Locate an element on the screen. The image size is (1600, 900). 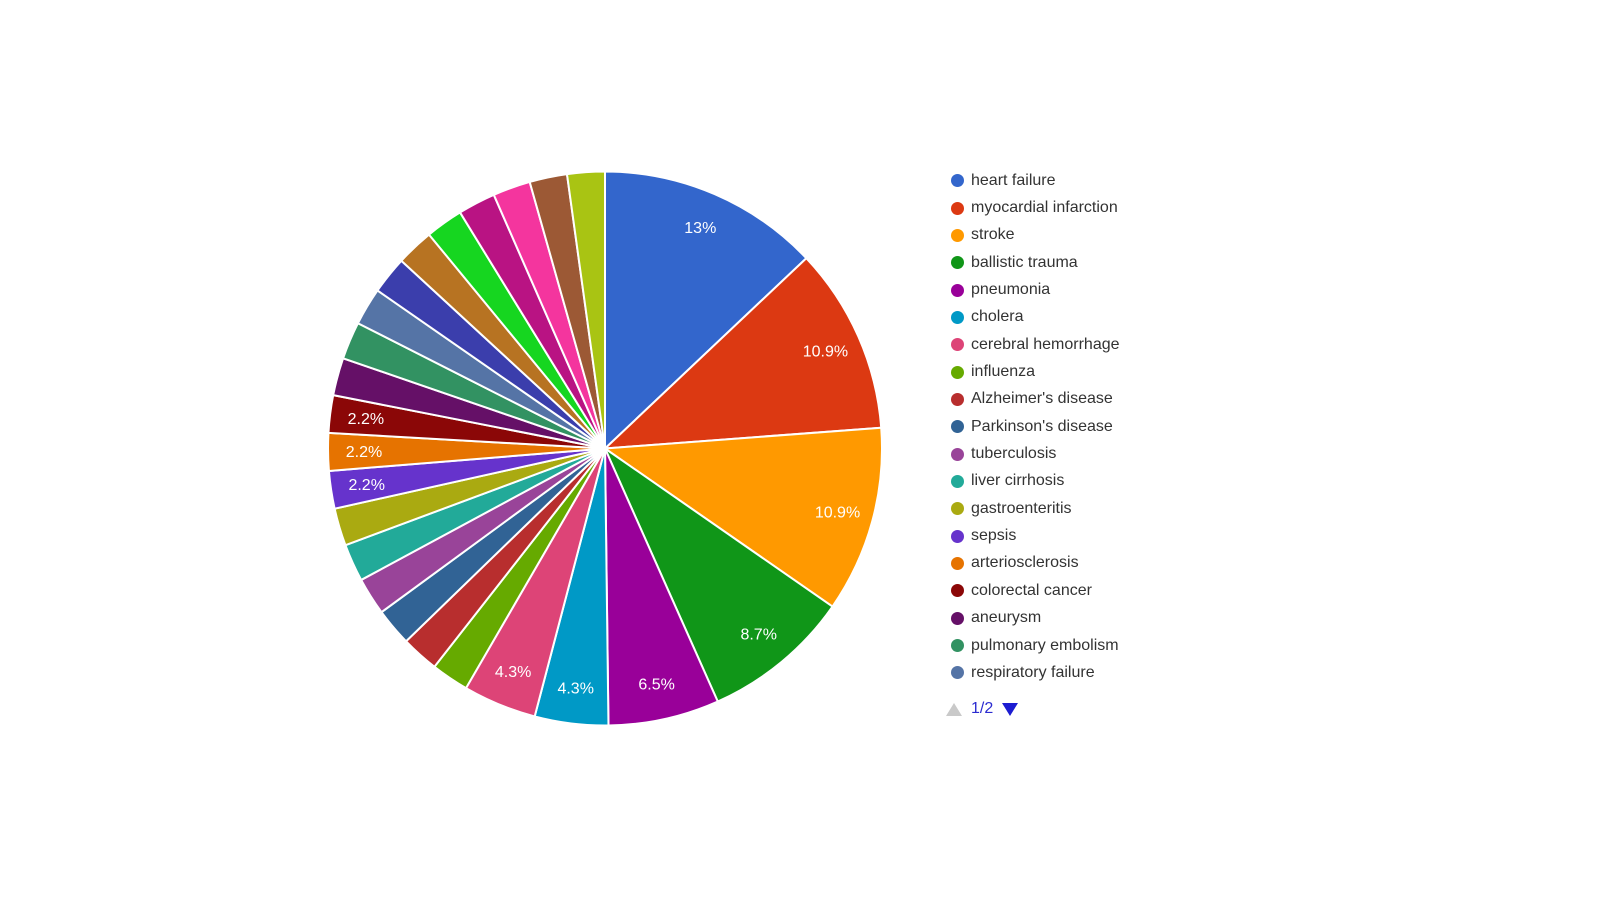
pie-slice-stroke is located at coordinates (743, 517).